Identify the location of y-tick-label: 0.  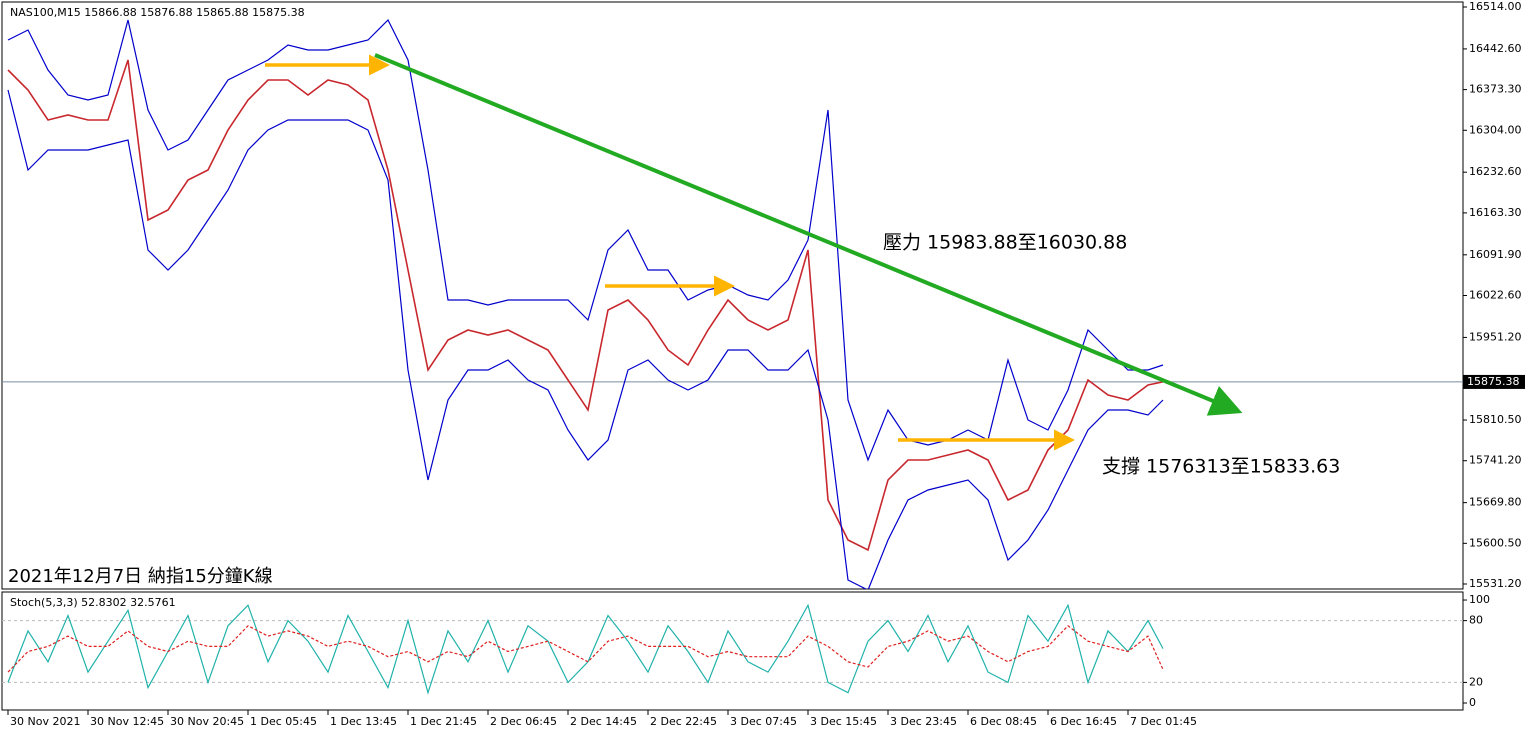
(1472, 702).